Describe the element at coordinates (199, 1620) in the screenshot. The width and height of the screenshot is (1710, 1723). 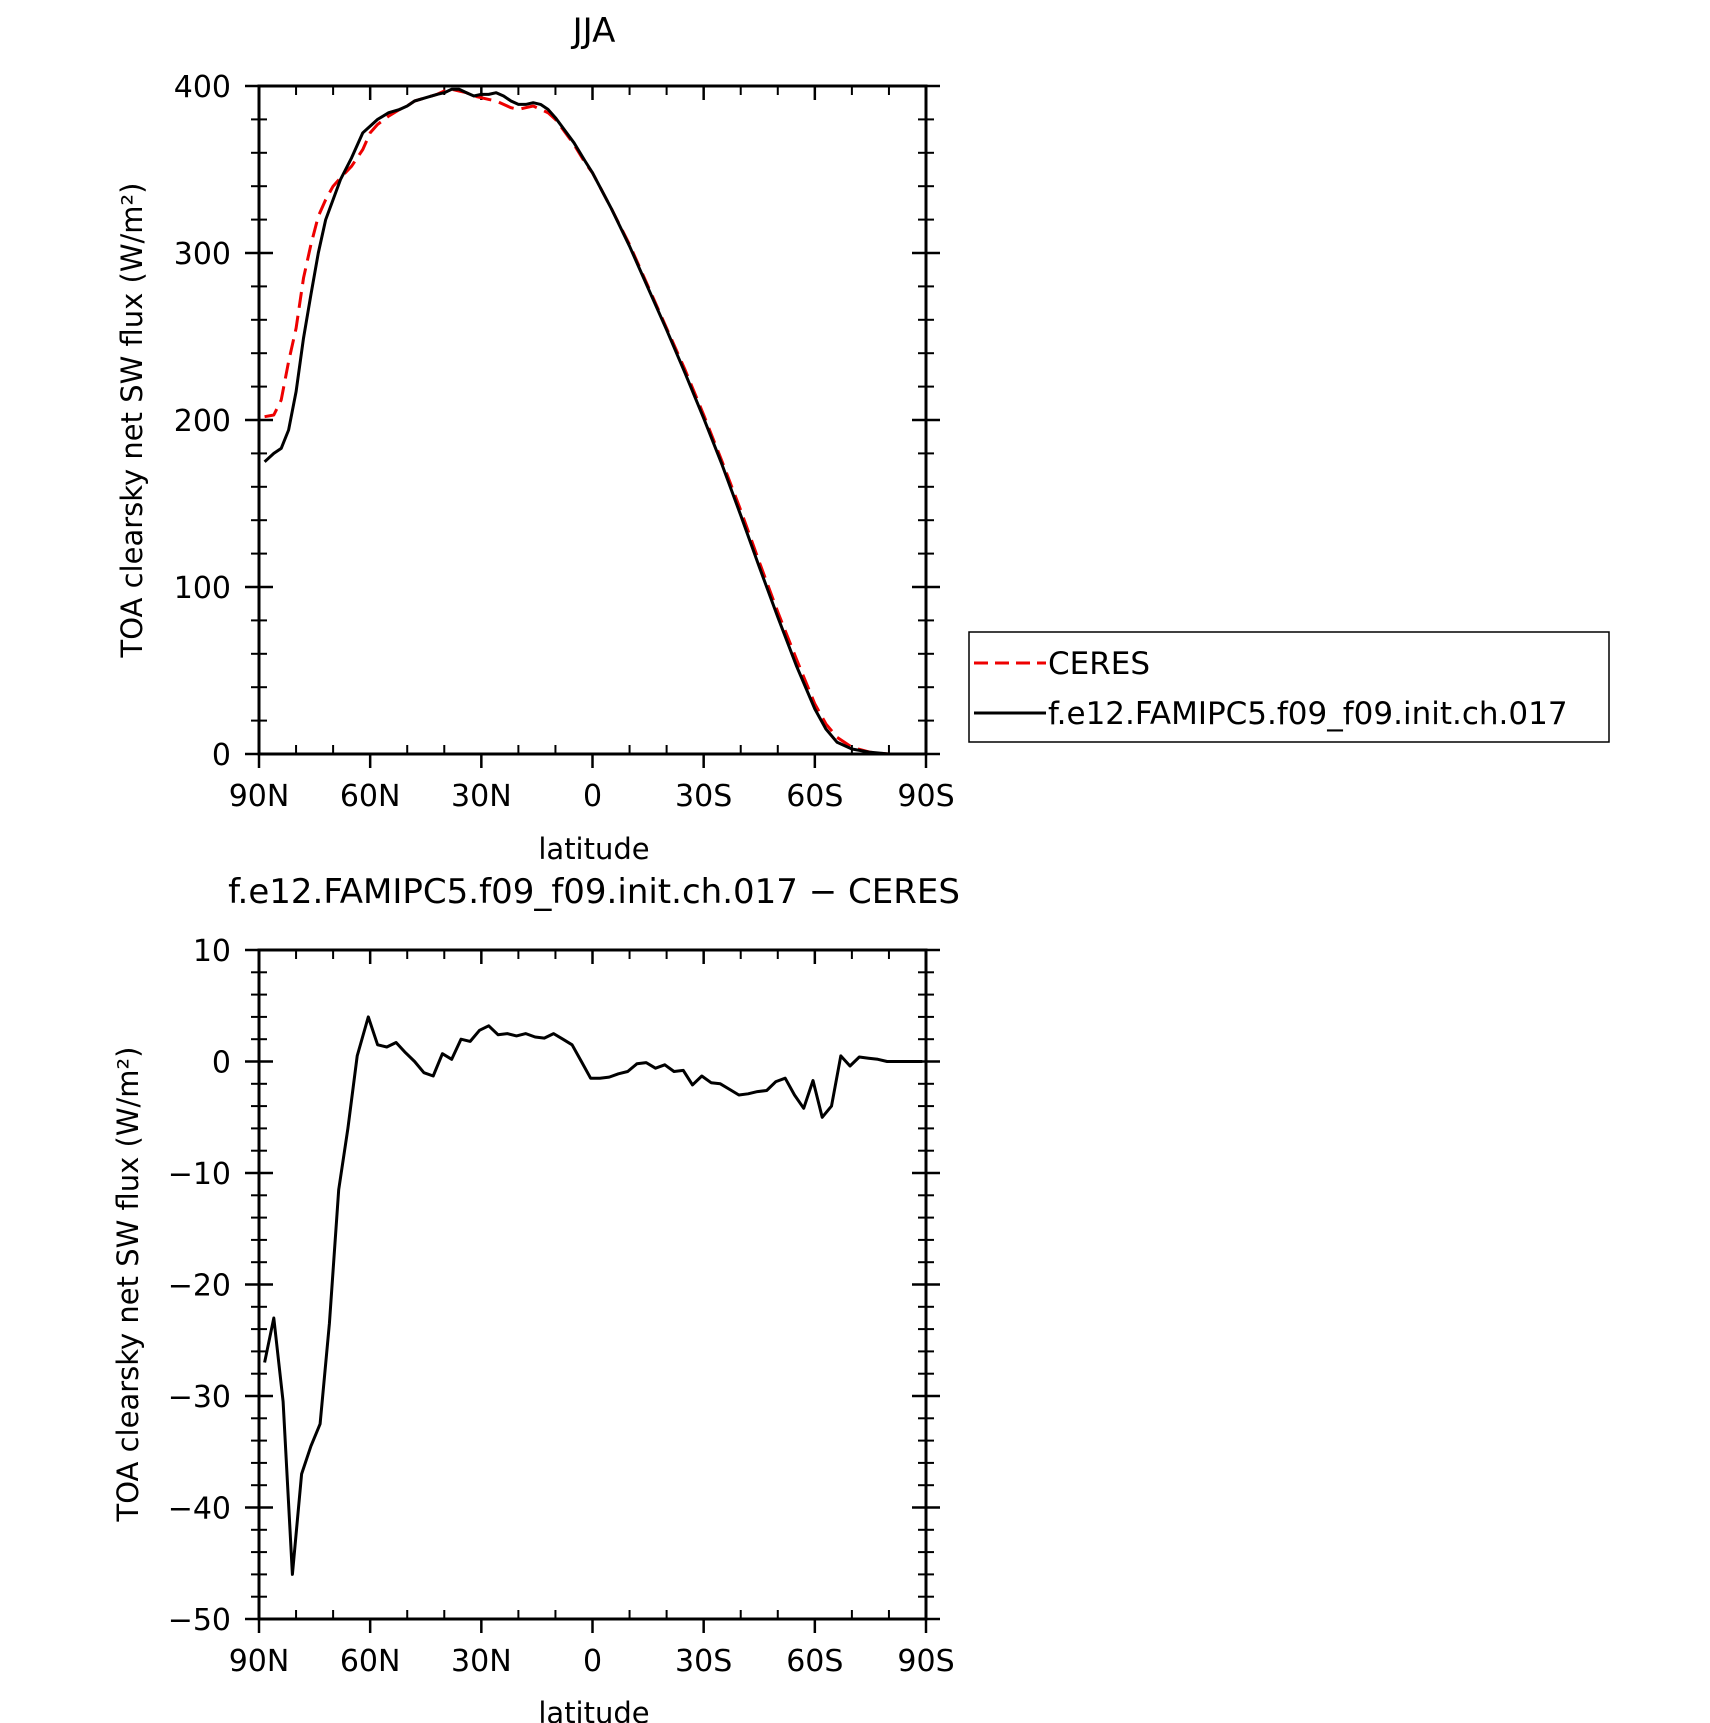
I see `bottom-y-tick-label: −50` at that location.